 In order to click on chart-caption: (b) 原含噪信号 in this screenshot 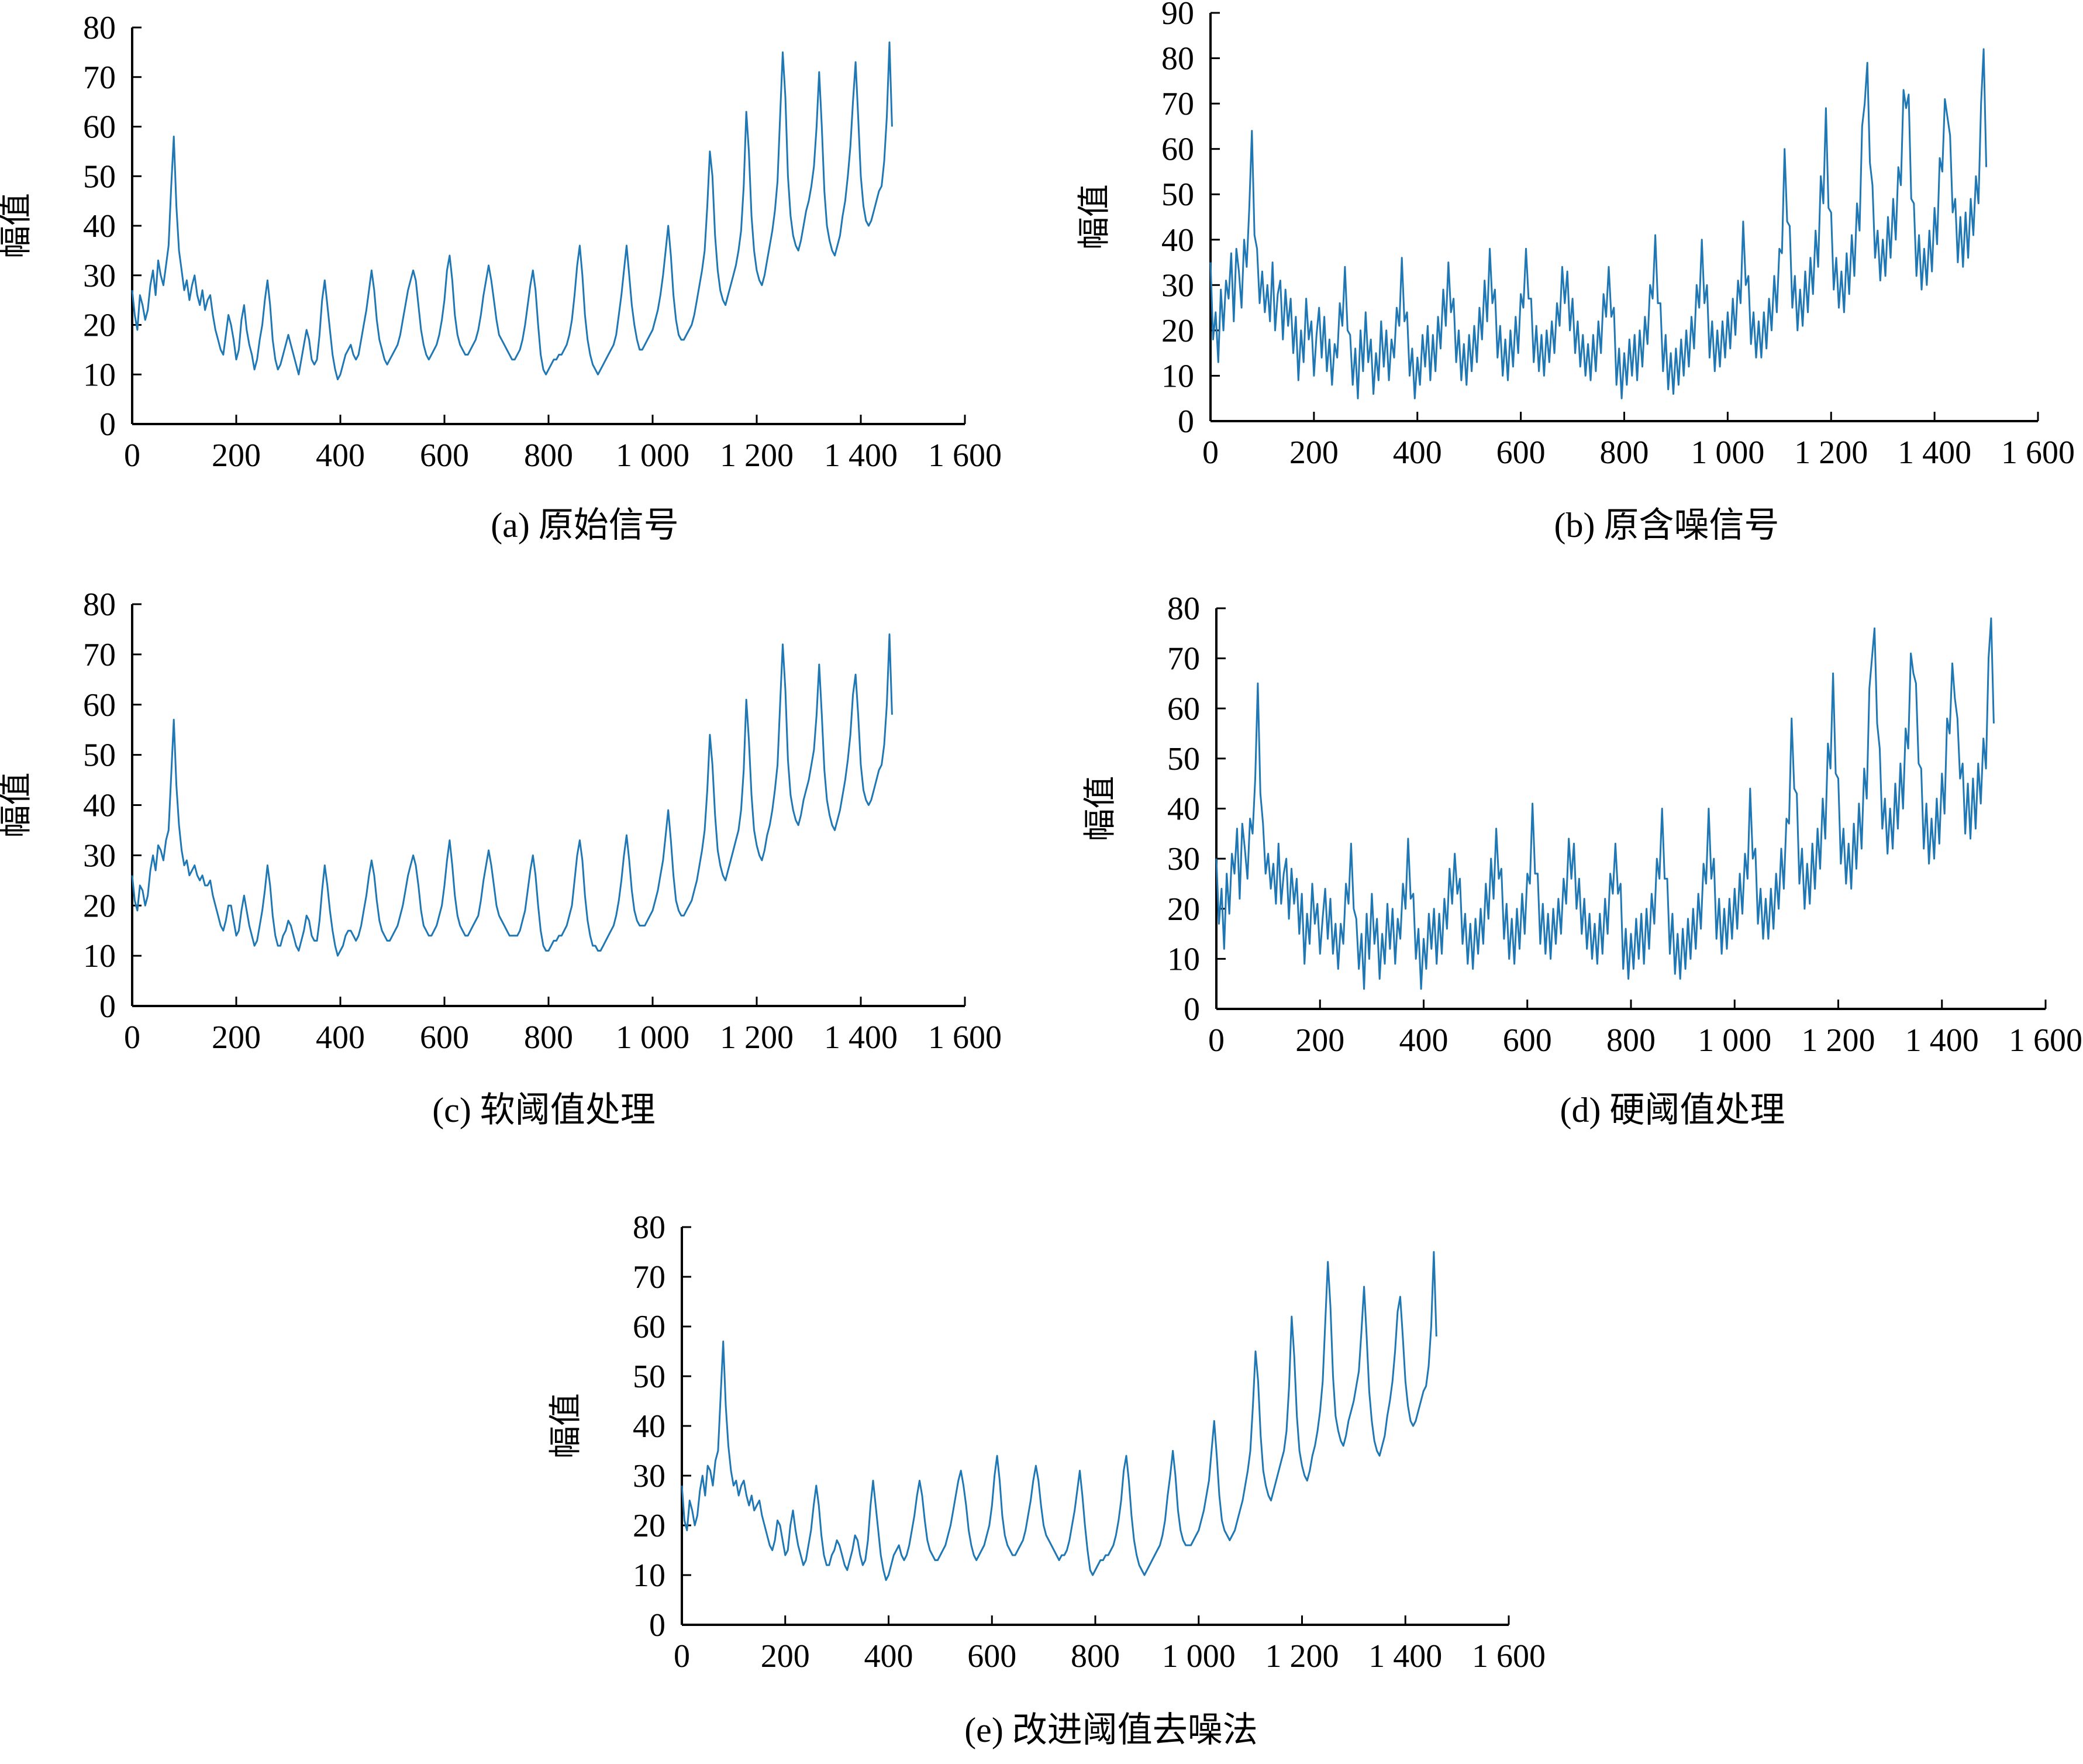, I will do `click(1666, 525)`.